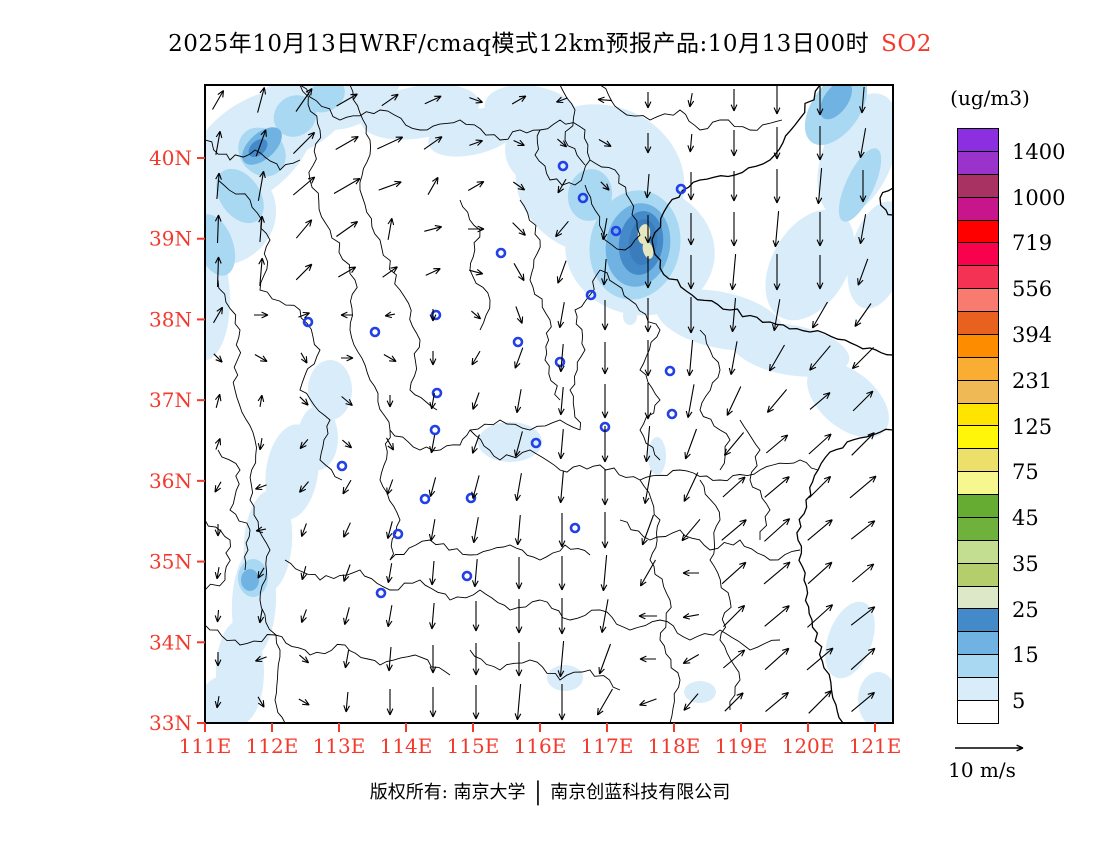 The height and width of the screenshot is (850, 1100). I want to click on legend-reference-arrow, so click(989, 748).